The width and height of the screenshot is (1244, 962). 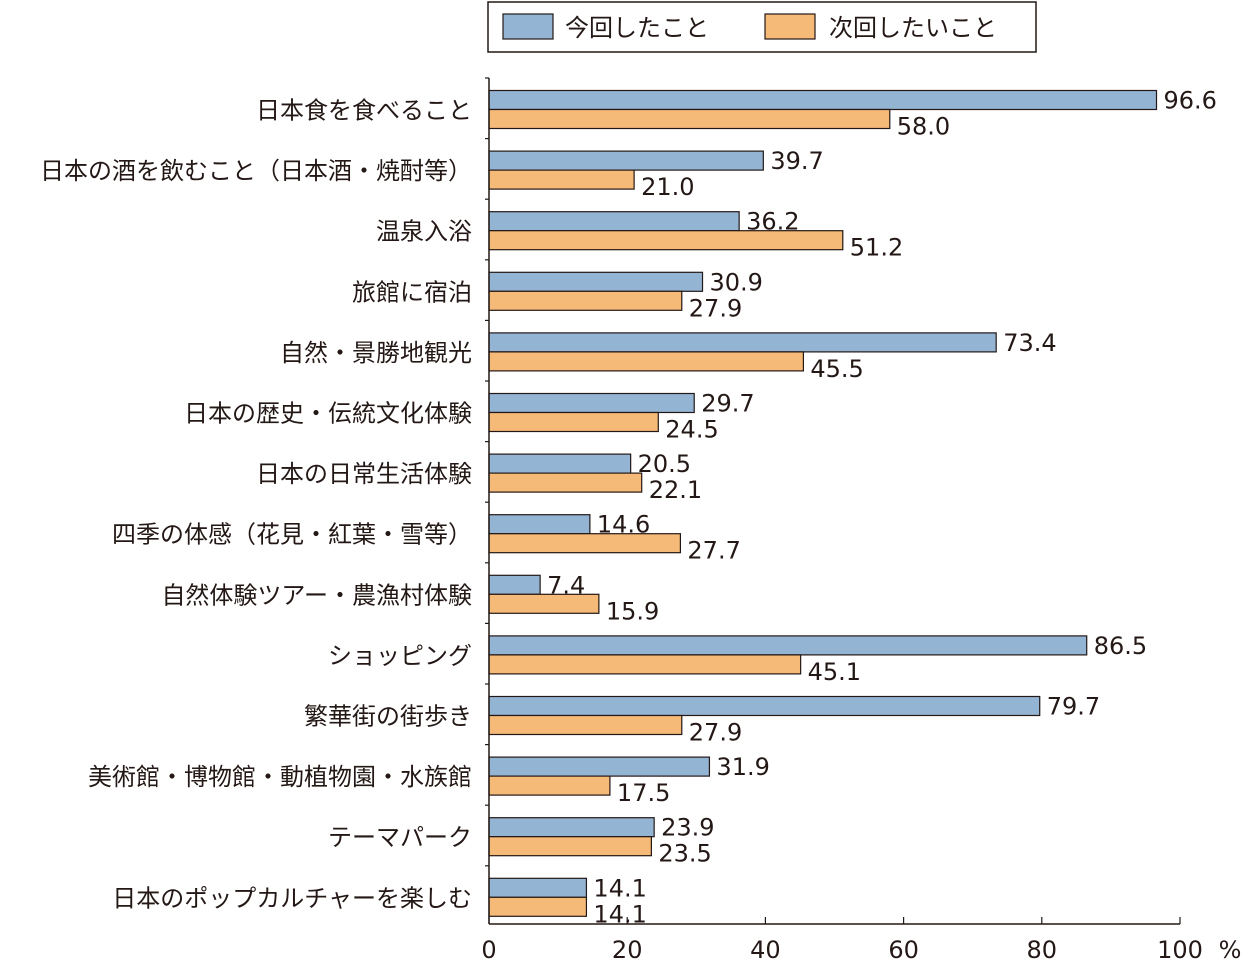 I want to click on category-label: 自然体験ツアー・農漁村体験, so click(x=316, y=595).